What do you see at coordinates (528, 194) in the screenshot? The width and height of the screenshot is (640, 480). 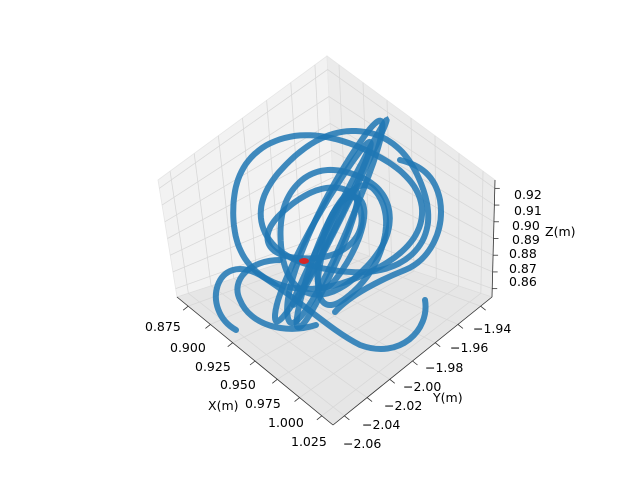 I see `z-tick-label: 0.92` at bounding box center [528, 194].